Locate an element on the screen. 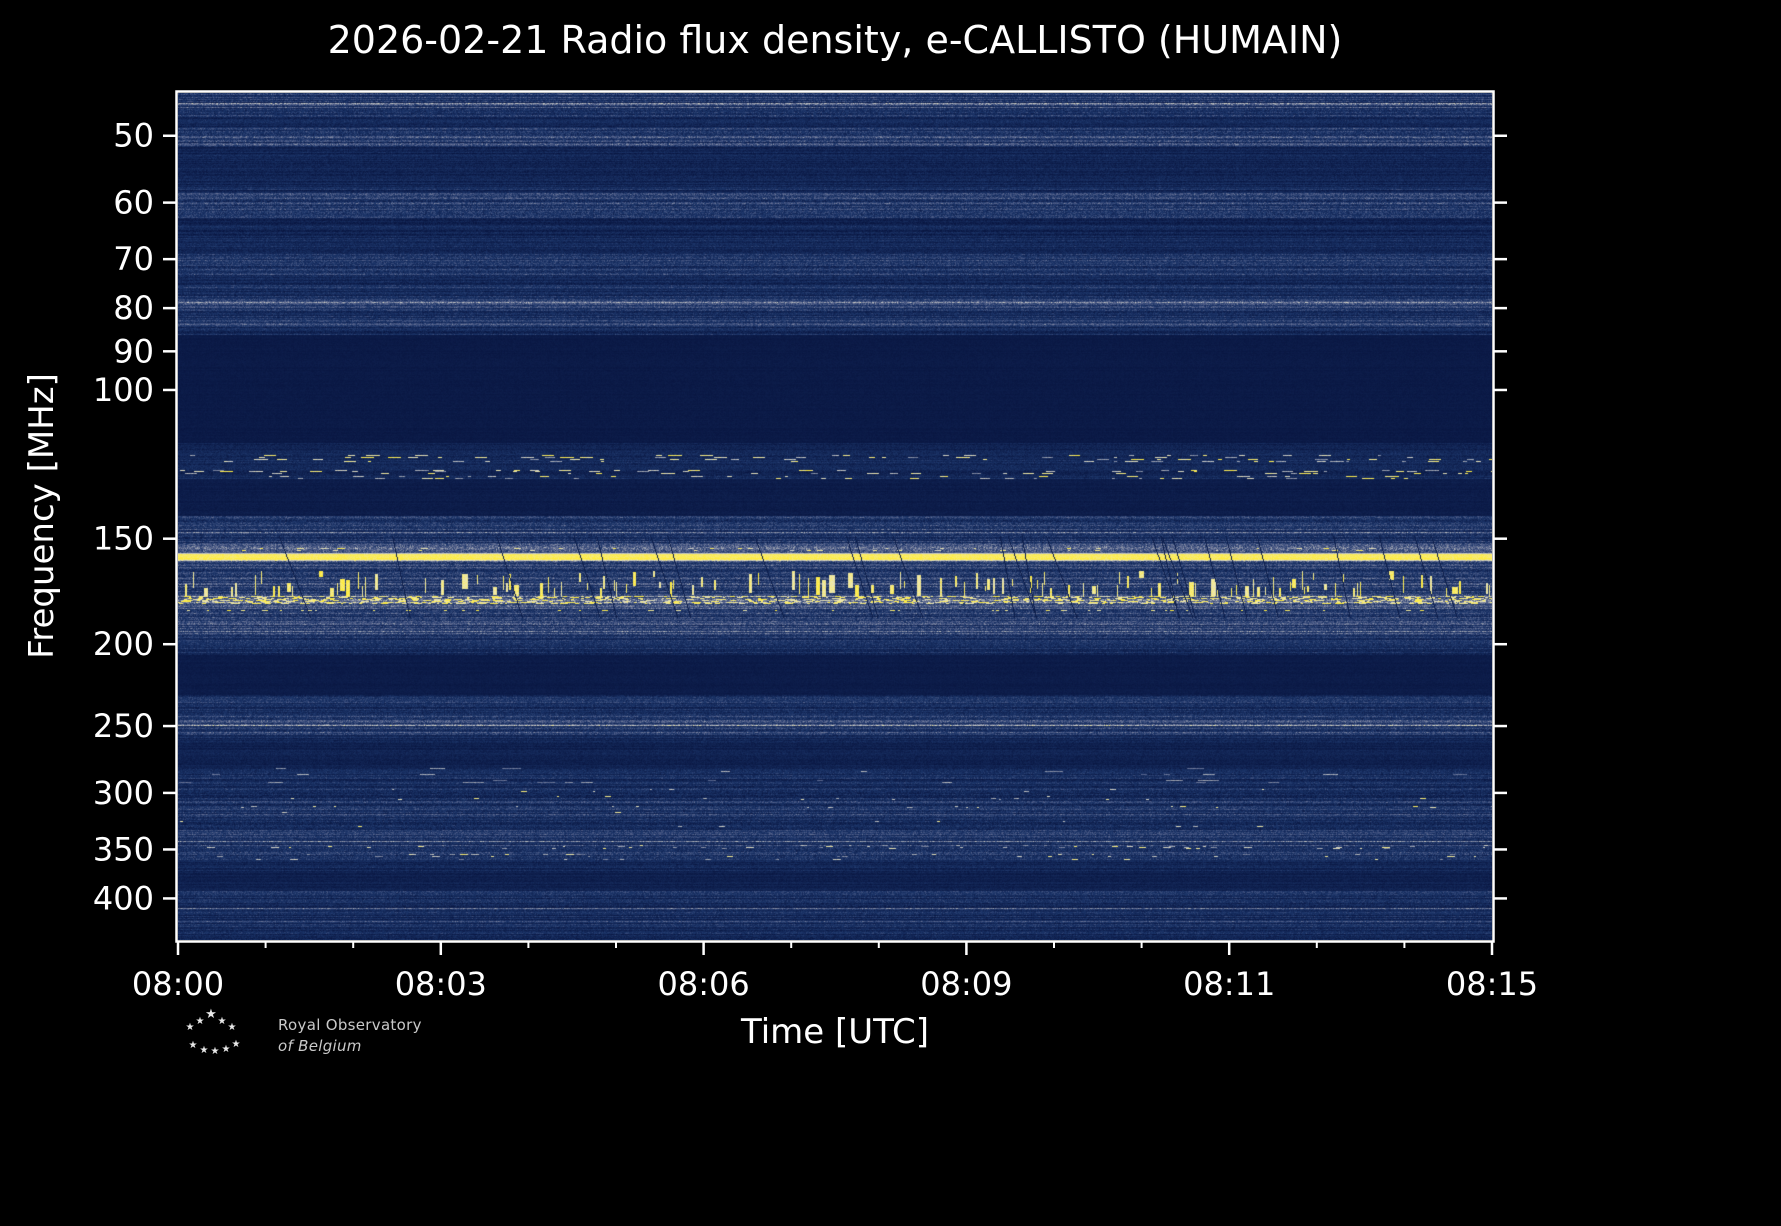 Image resolution: width=1781 pixels, height=1226 pixels. y-tick-label: 350 is located at coordinates (123, 849).